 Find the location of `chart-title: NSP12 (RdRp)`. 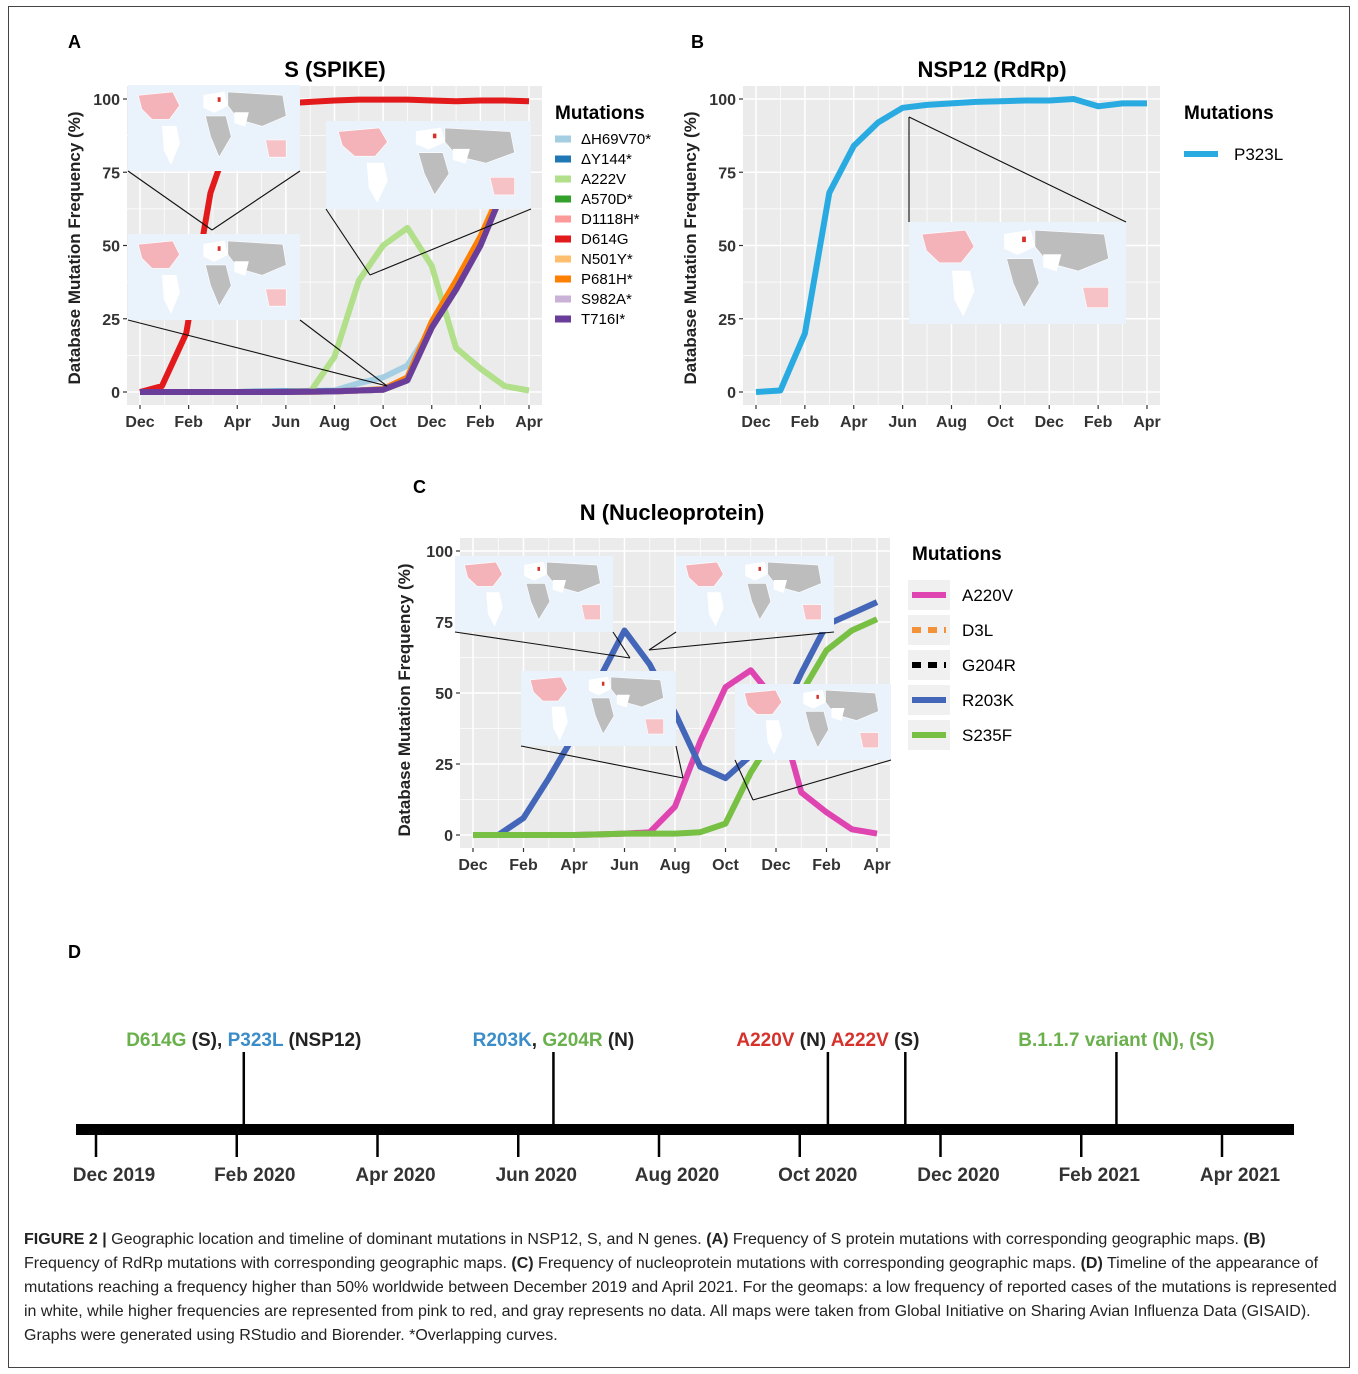

chart-title: NSP12 (RdRp) is located at coordinates (991, 69).